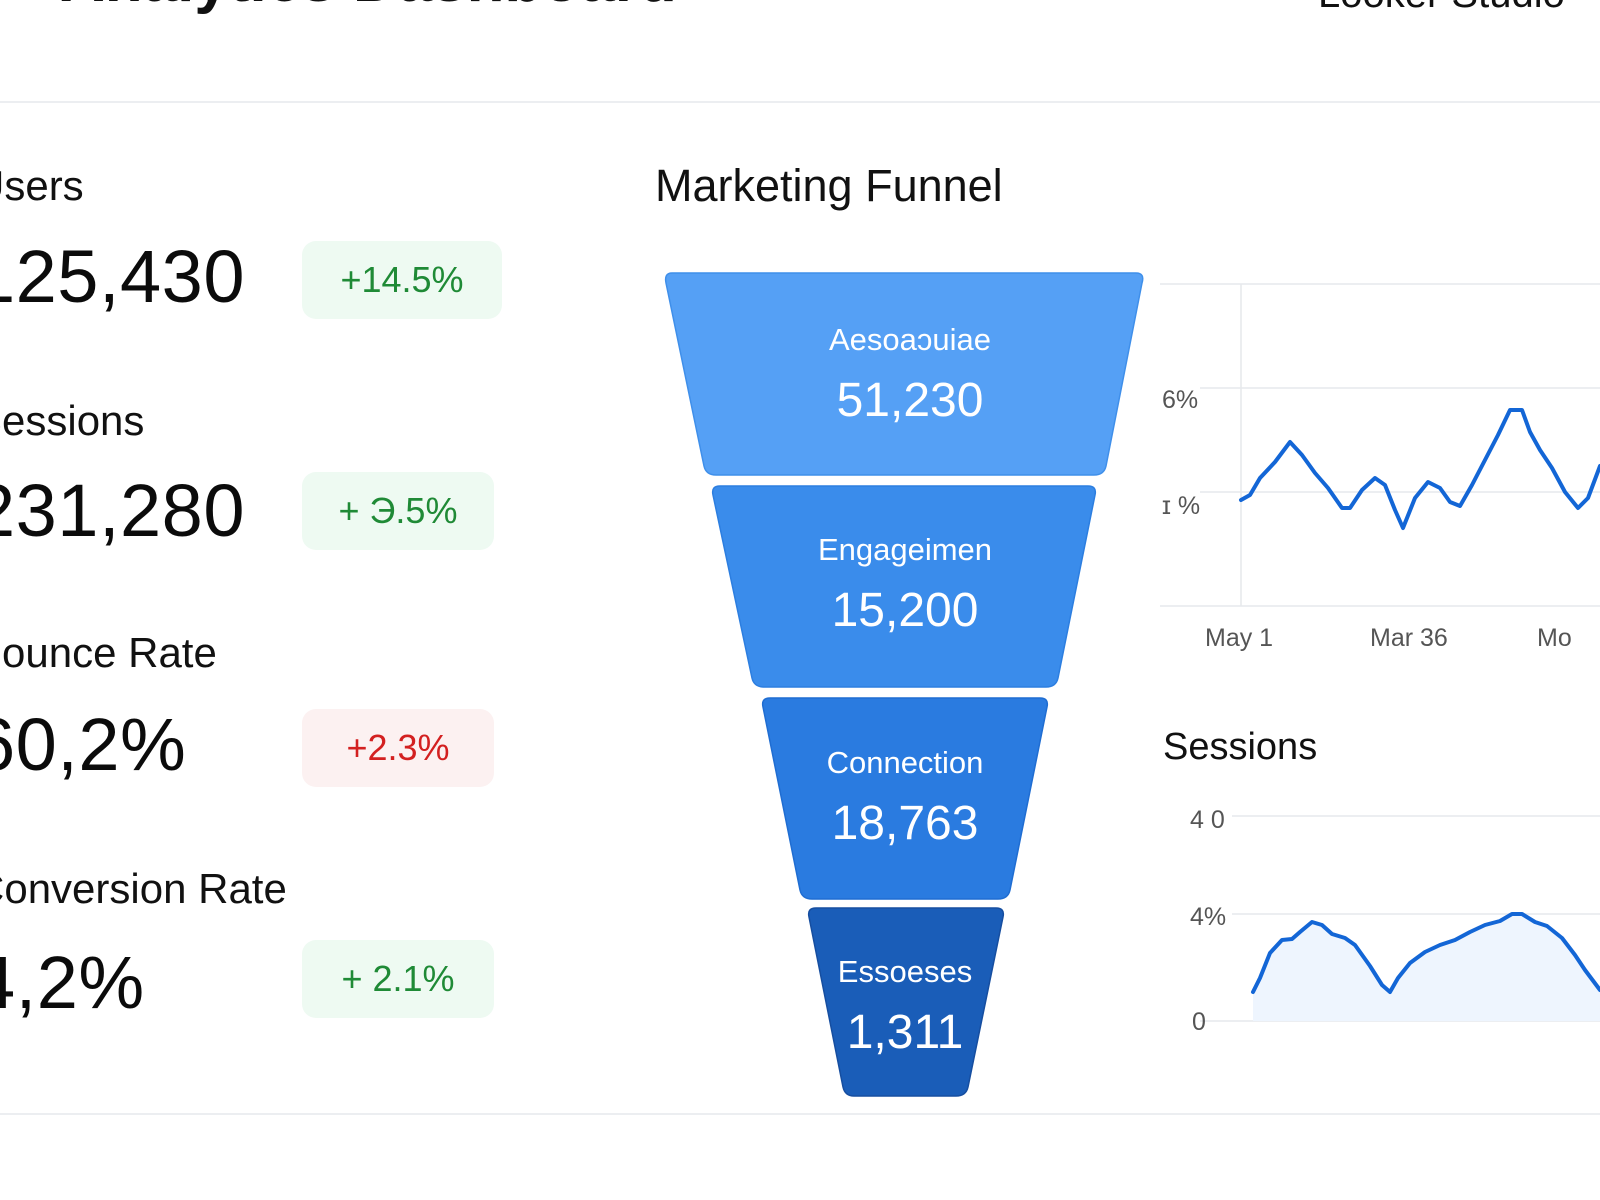 This screenshot has height=1200, width=1600. What do you see at coordinates (93, 744) in the screenshot?
I see `kpi-value: 60,2%` at bounding box center [93, 744].